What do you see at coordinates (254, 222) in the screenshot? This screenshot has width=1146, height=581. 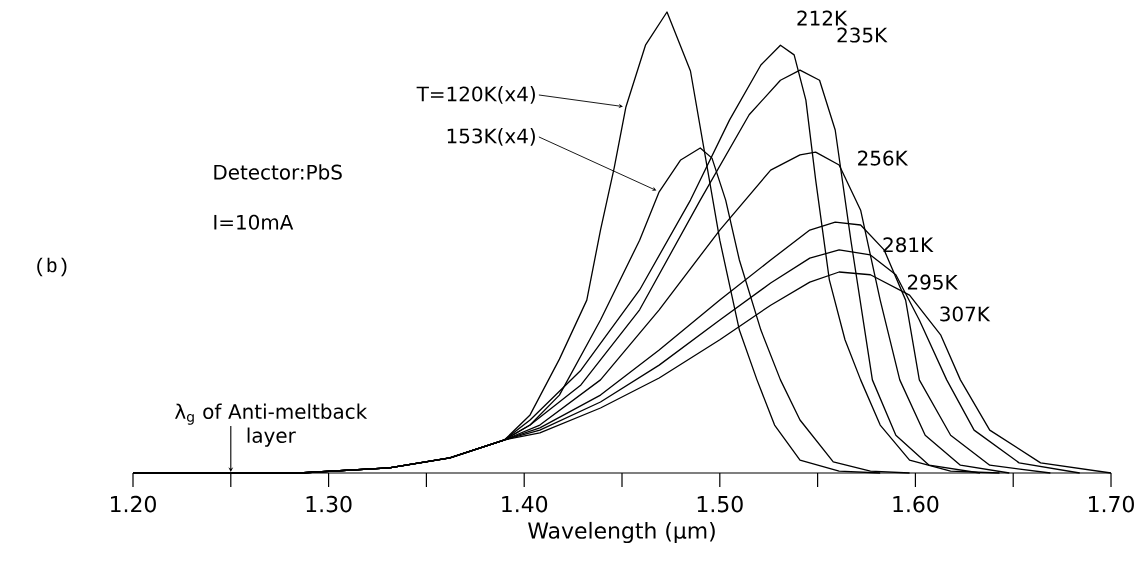 I see `annotation: I=10mA` at bounding box center [254, 222].